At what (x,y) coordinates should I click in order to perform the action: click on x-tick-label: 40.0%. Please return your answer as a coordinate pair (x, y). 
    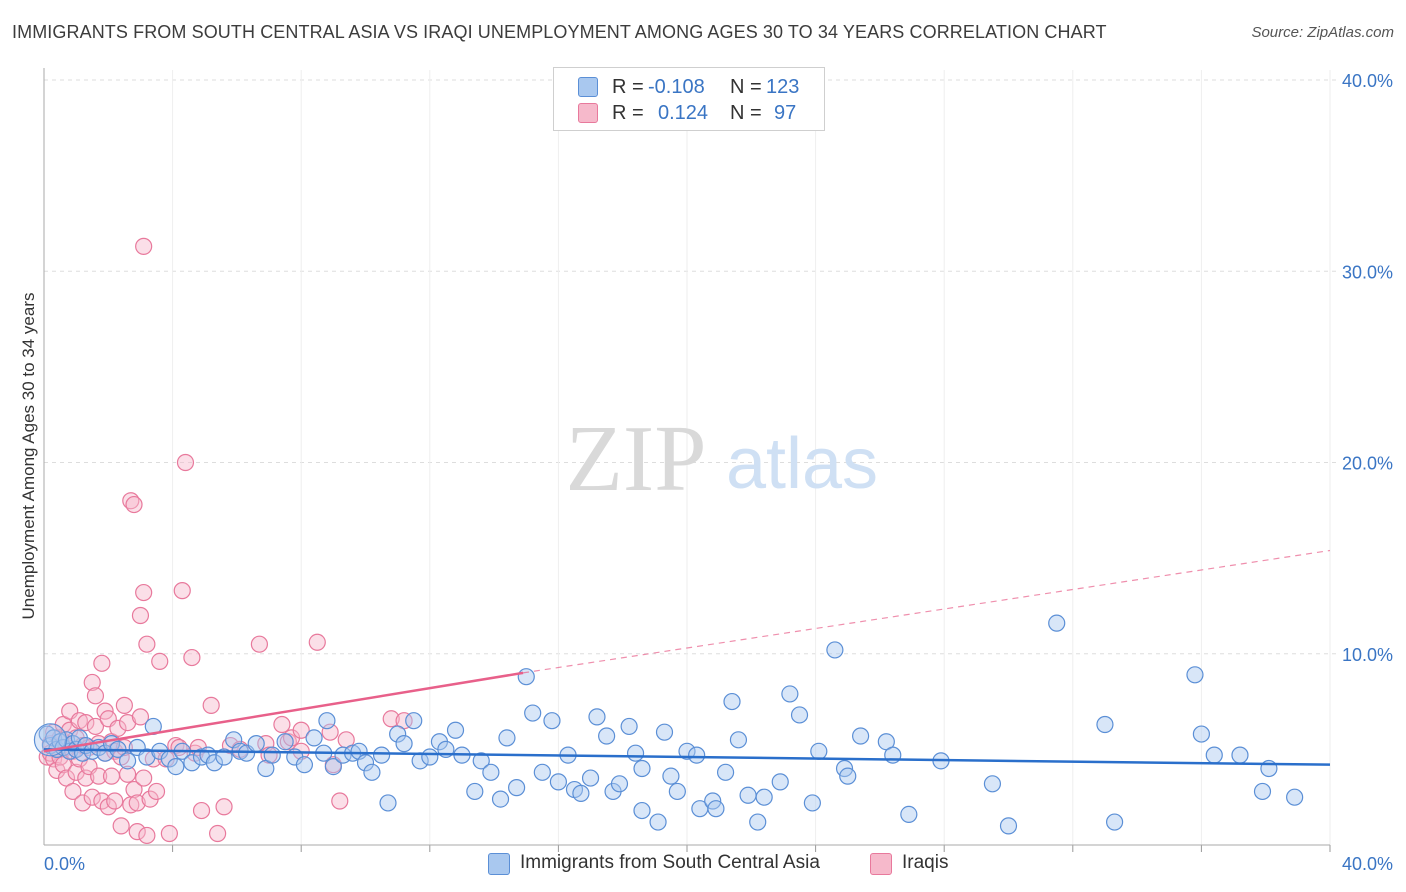
    Looking at the image, I should click on (1367, 864).